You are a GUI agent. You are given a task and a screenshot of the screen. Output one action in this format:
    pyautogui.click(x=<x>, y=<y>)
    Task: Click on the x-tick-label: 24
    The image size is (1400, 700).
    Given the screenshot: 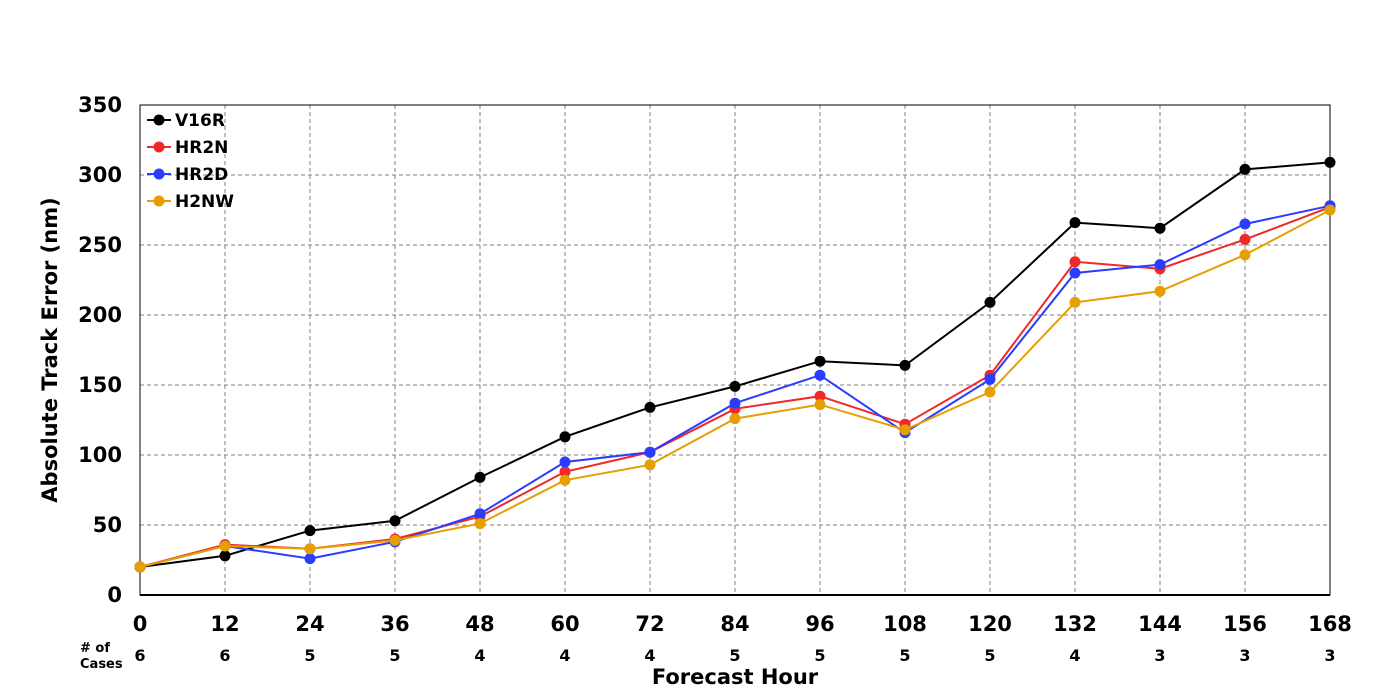 What is the action you would take?
    pyautogui.click(x=309, y=624)
    